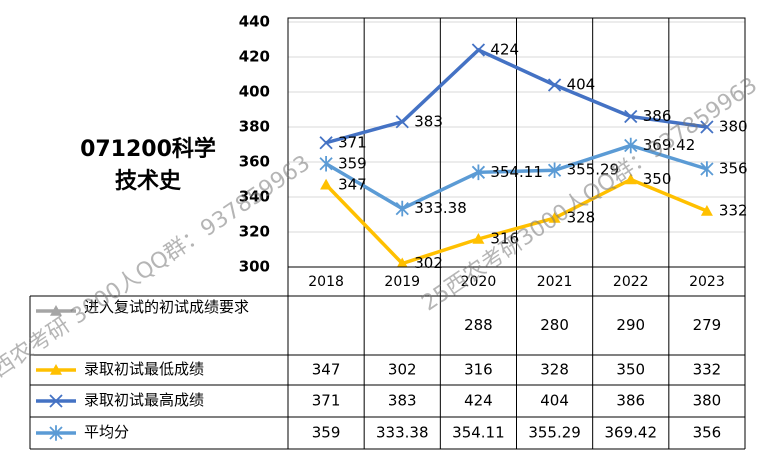 This screenshot has width=769, height=463. Describe the element at coordinates (326, 370) in the screenshot. I see `table-cell: 347` at that location.